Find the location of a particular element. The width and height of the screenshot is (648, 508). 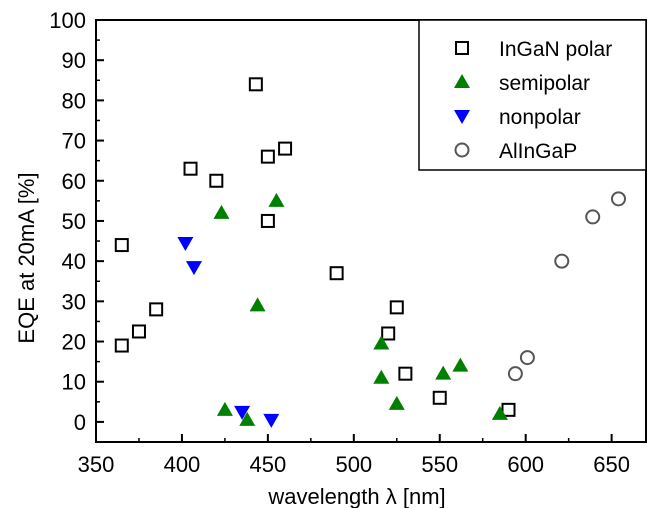

series-alingap is located at coordinates (566, 286).